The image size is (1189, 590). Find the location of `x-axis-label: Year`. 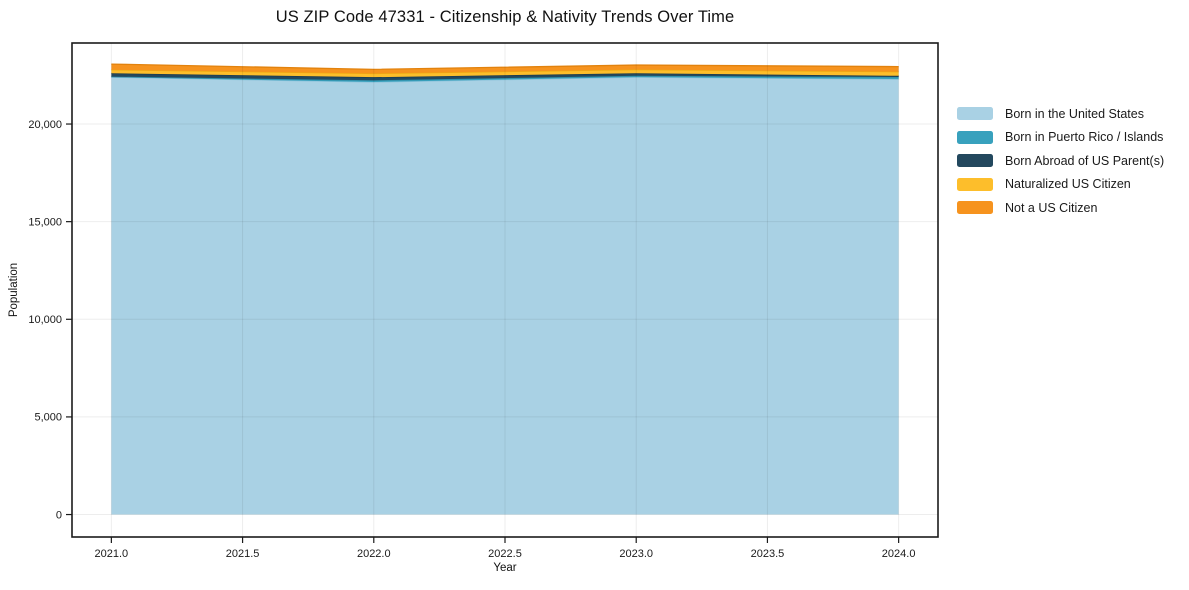

x-axis-label: Year is located at coordinates (505, 568).